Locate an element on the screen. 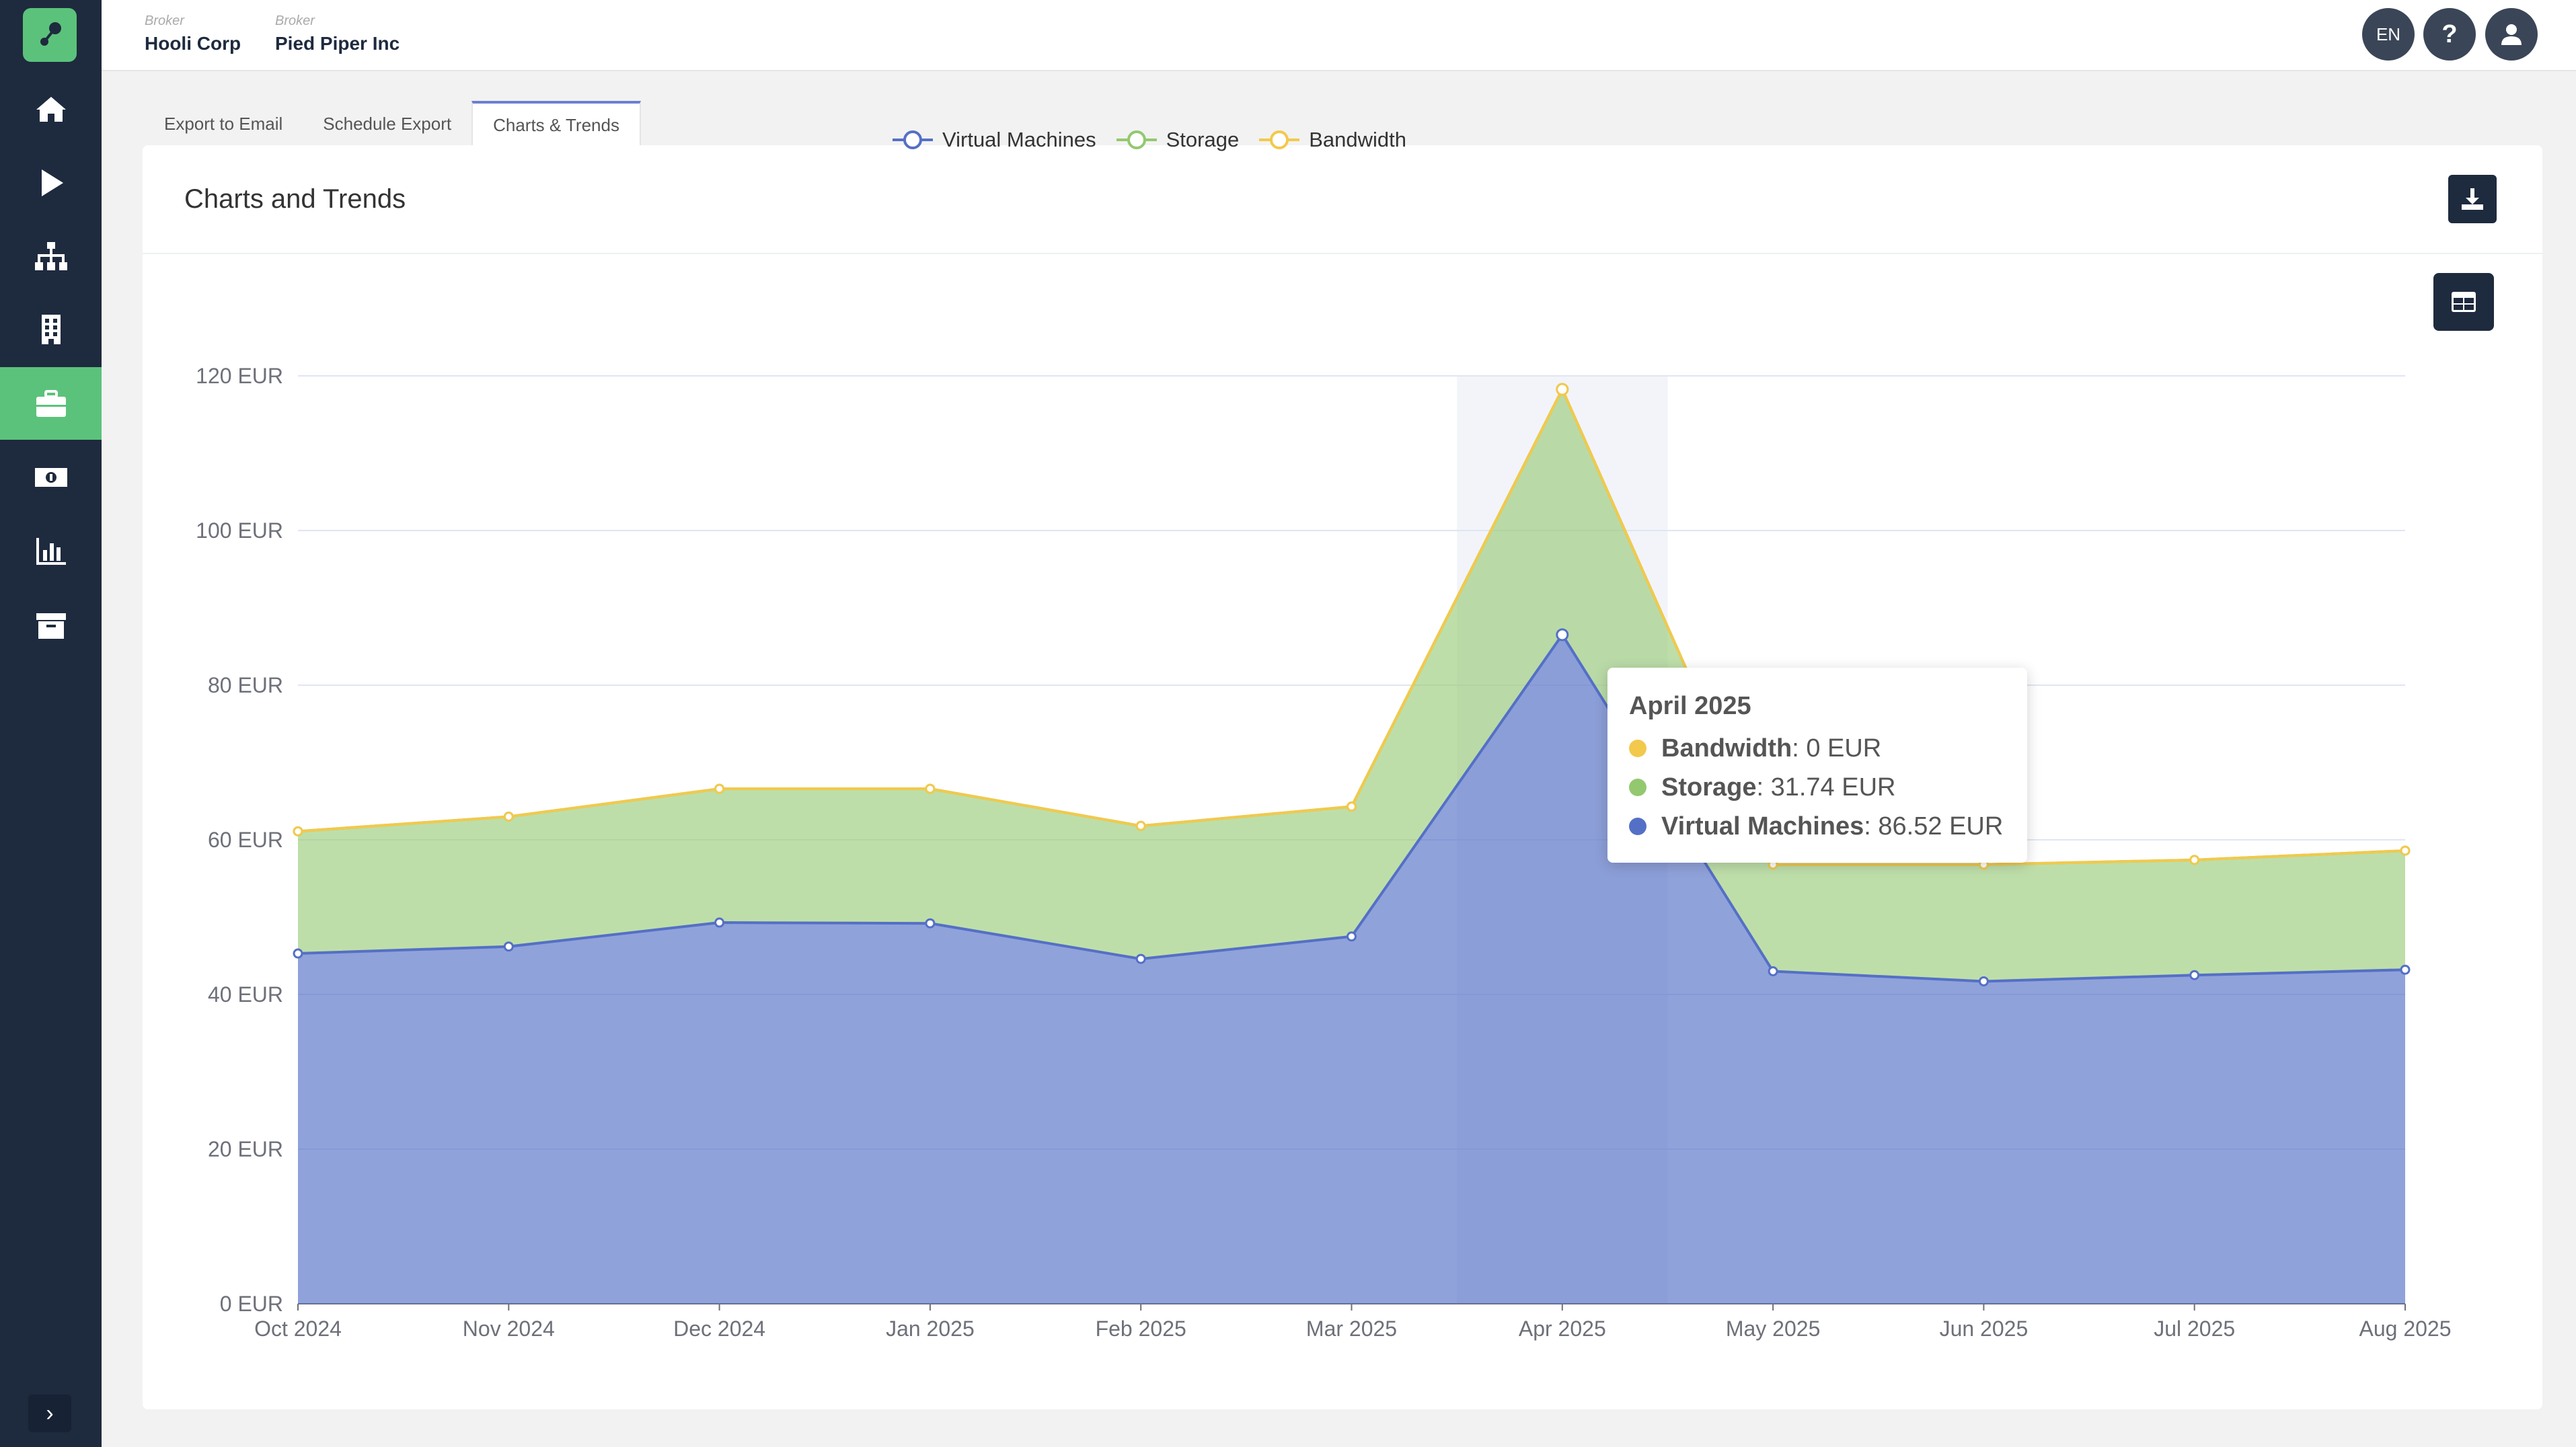  x-tick-label: May 2025 is located at coordinates (1773, 1329).